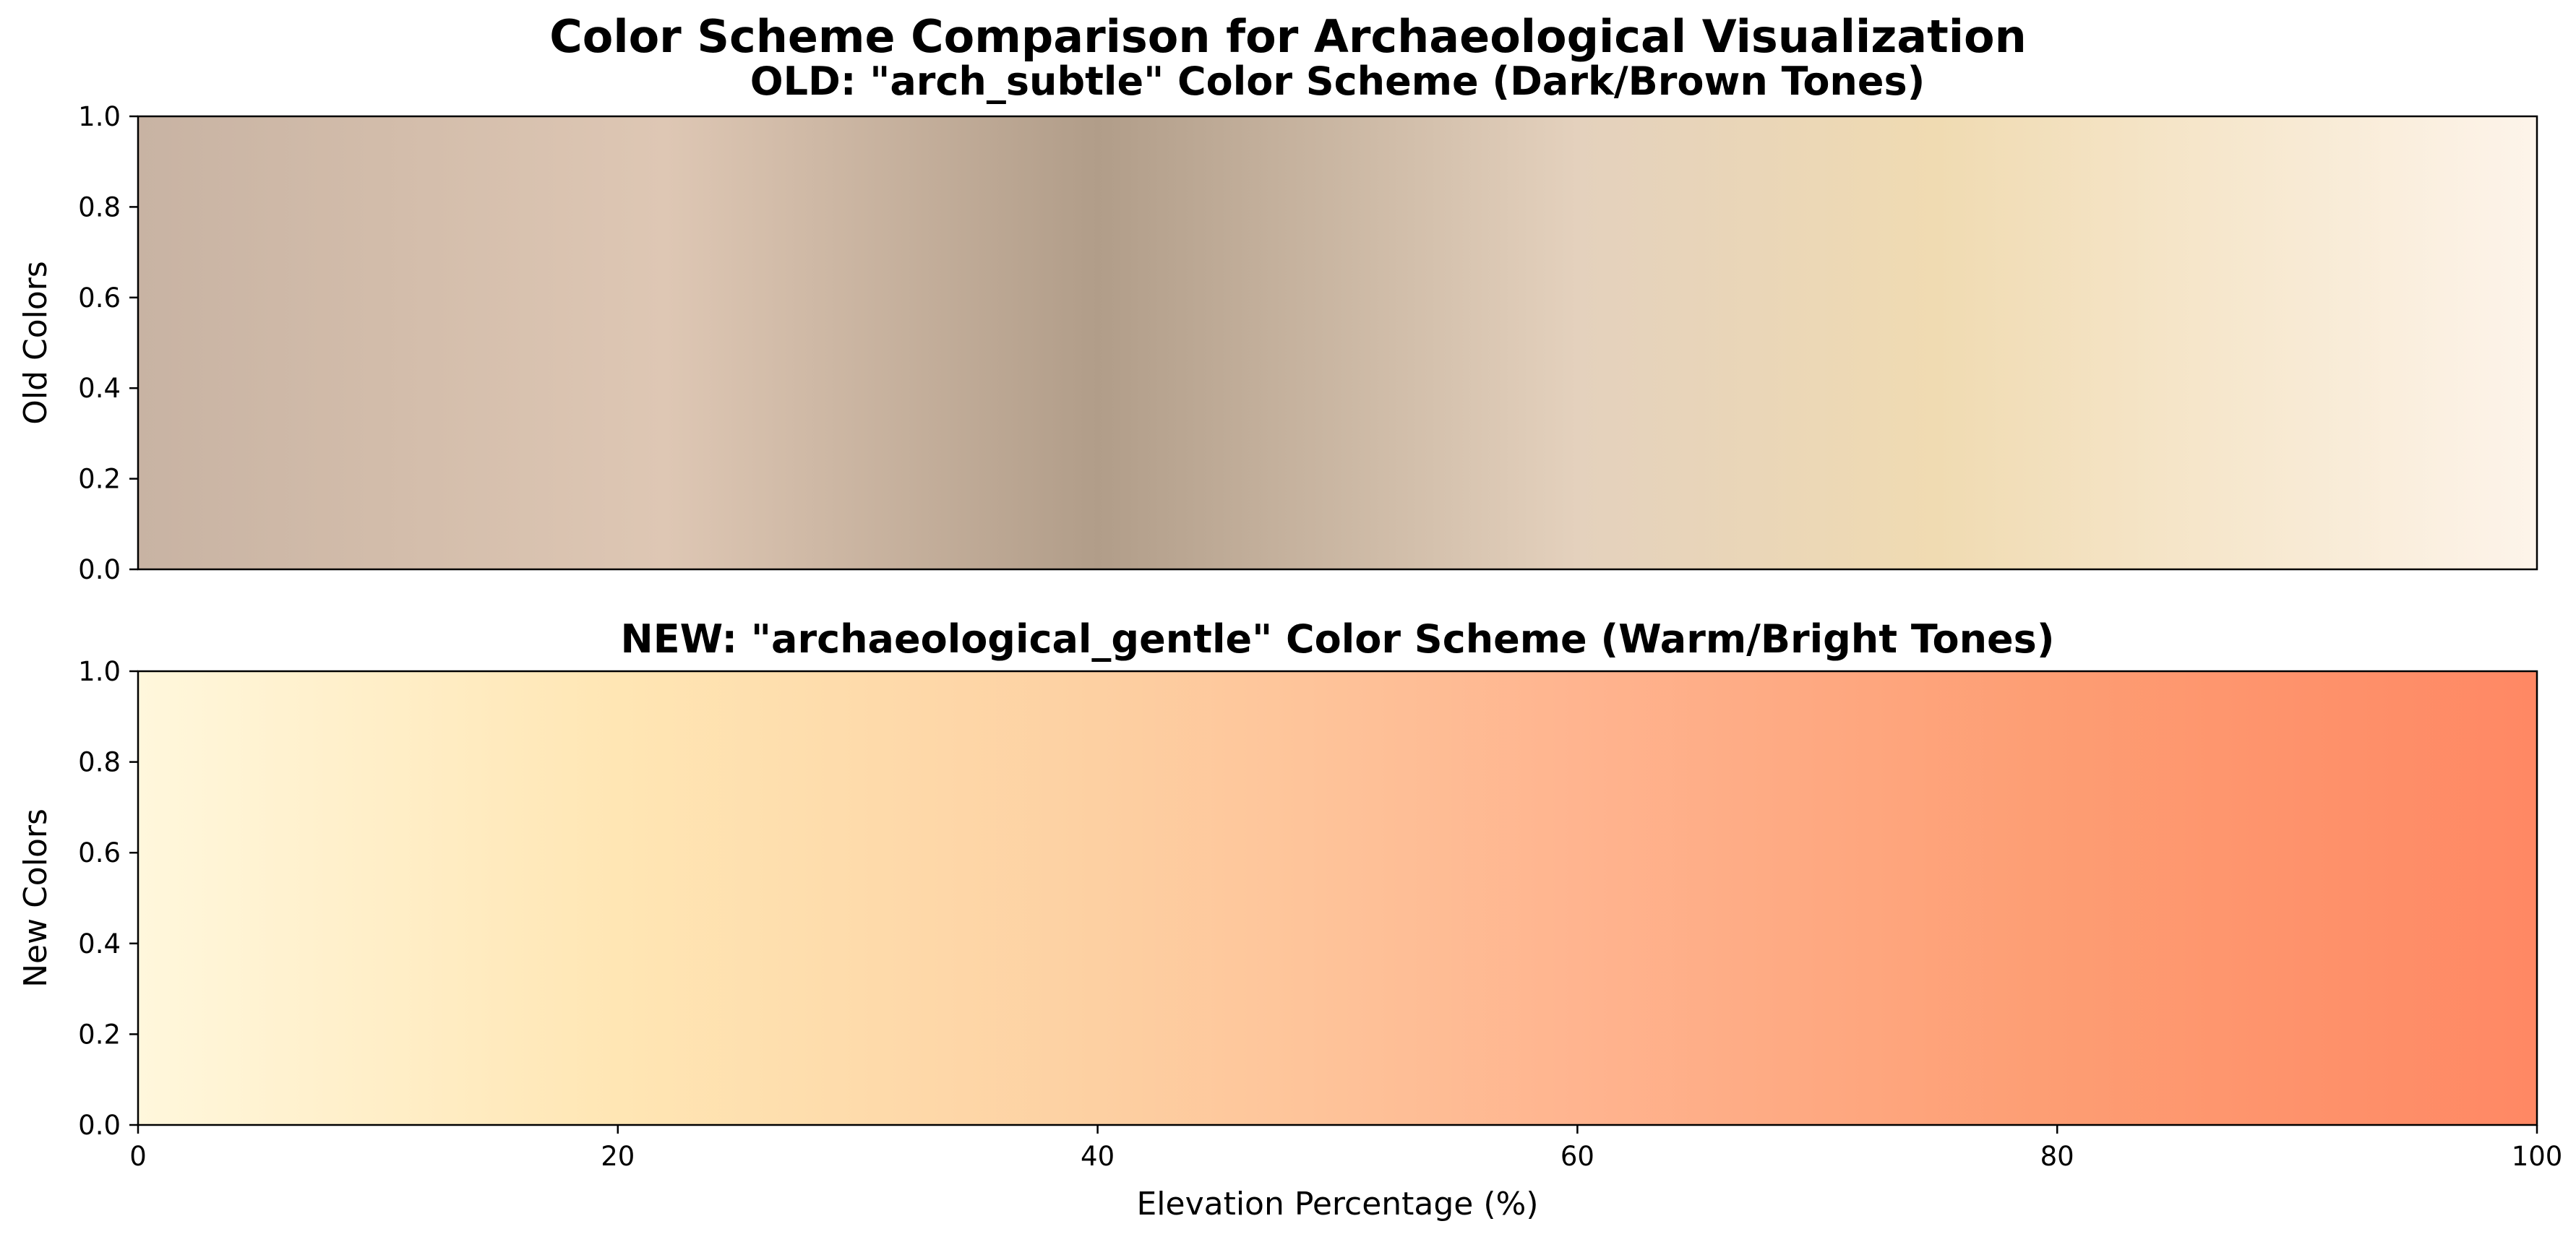 Image resolution: width=2576 pixels, height=1242 pixels. Describe the element at coordinates (100, 479) in the screenshot. I see `old-y-tick-label: 0.2` at that location.